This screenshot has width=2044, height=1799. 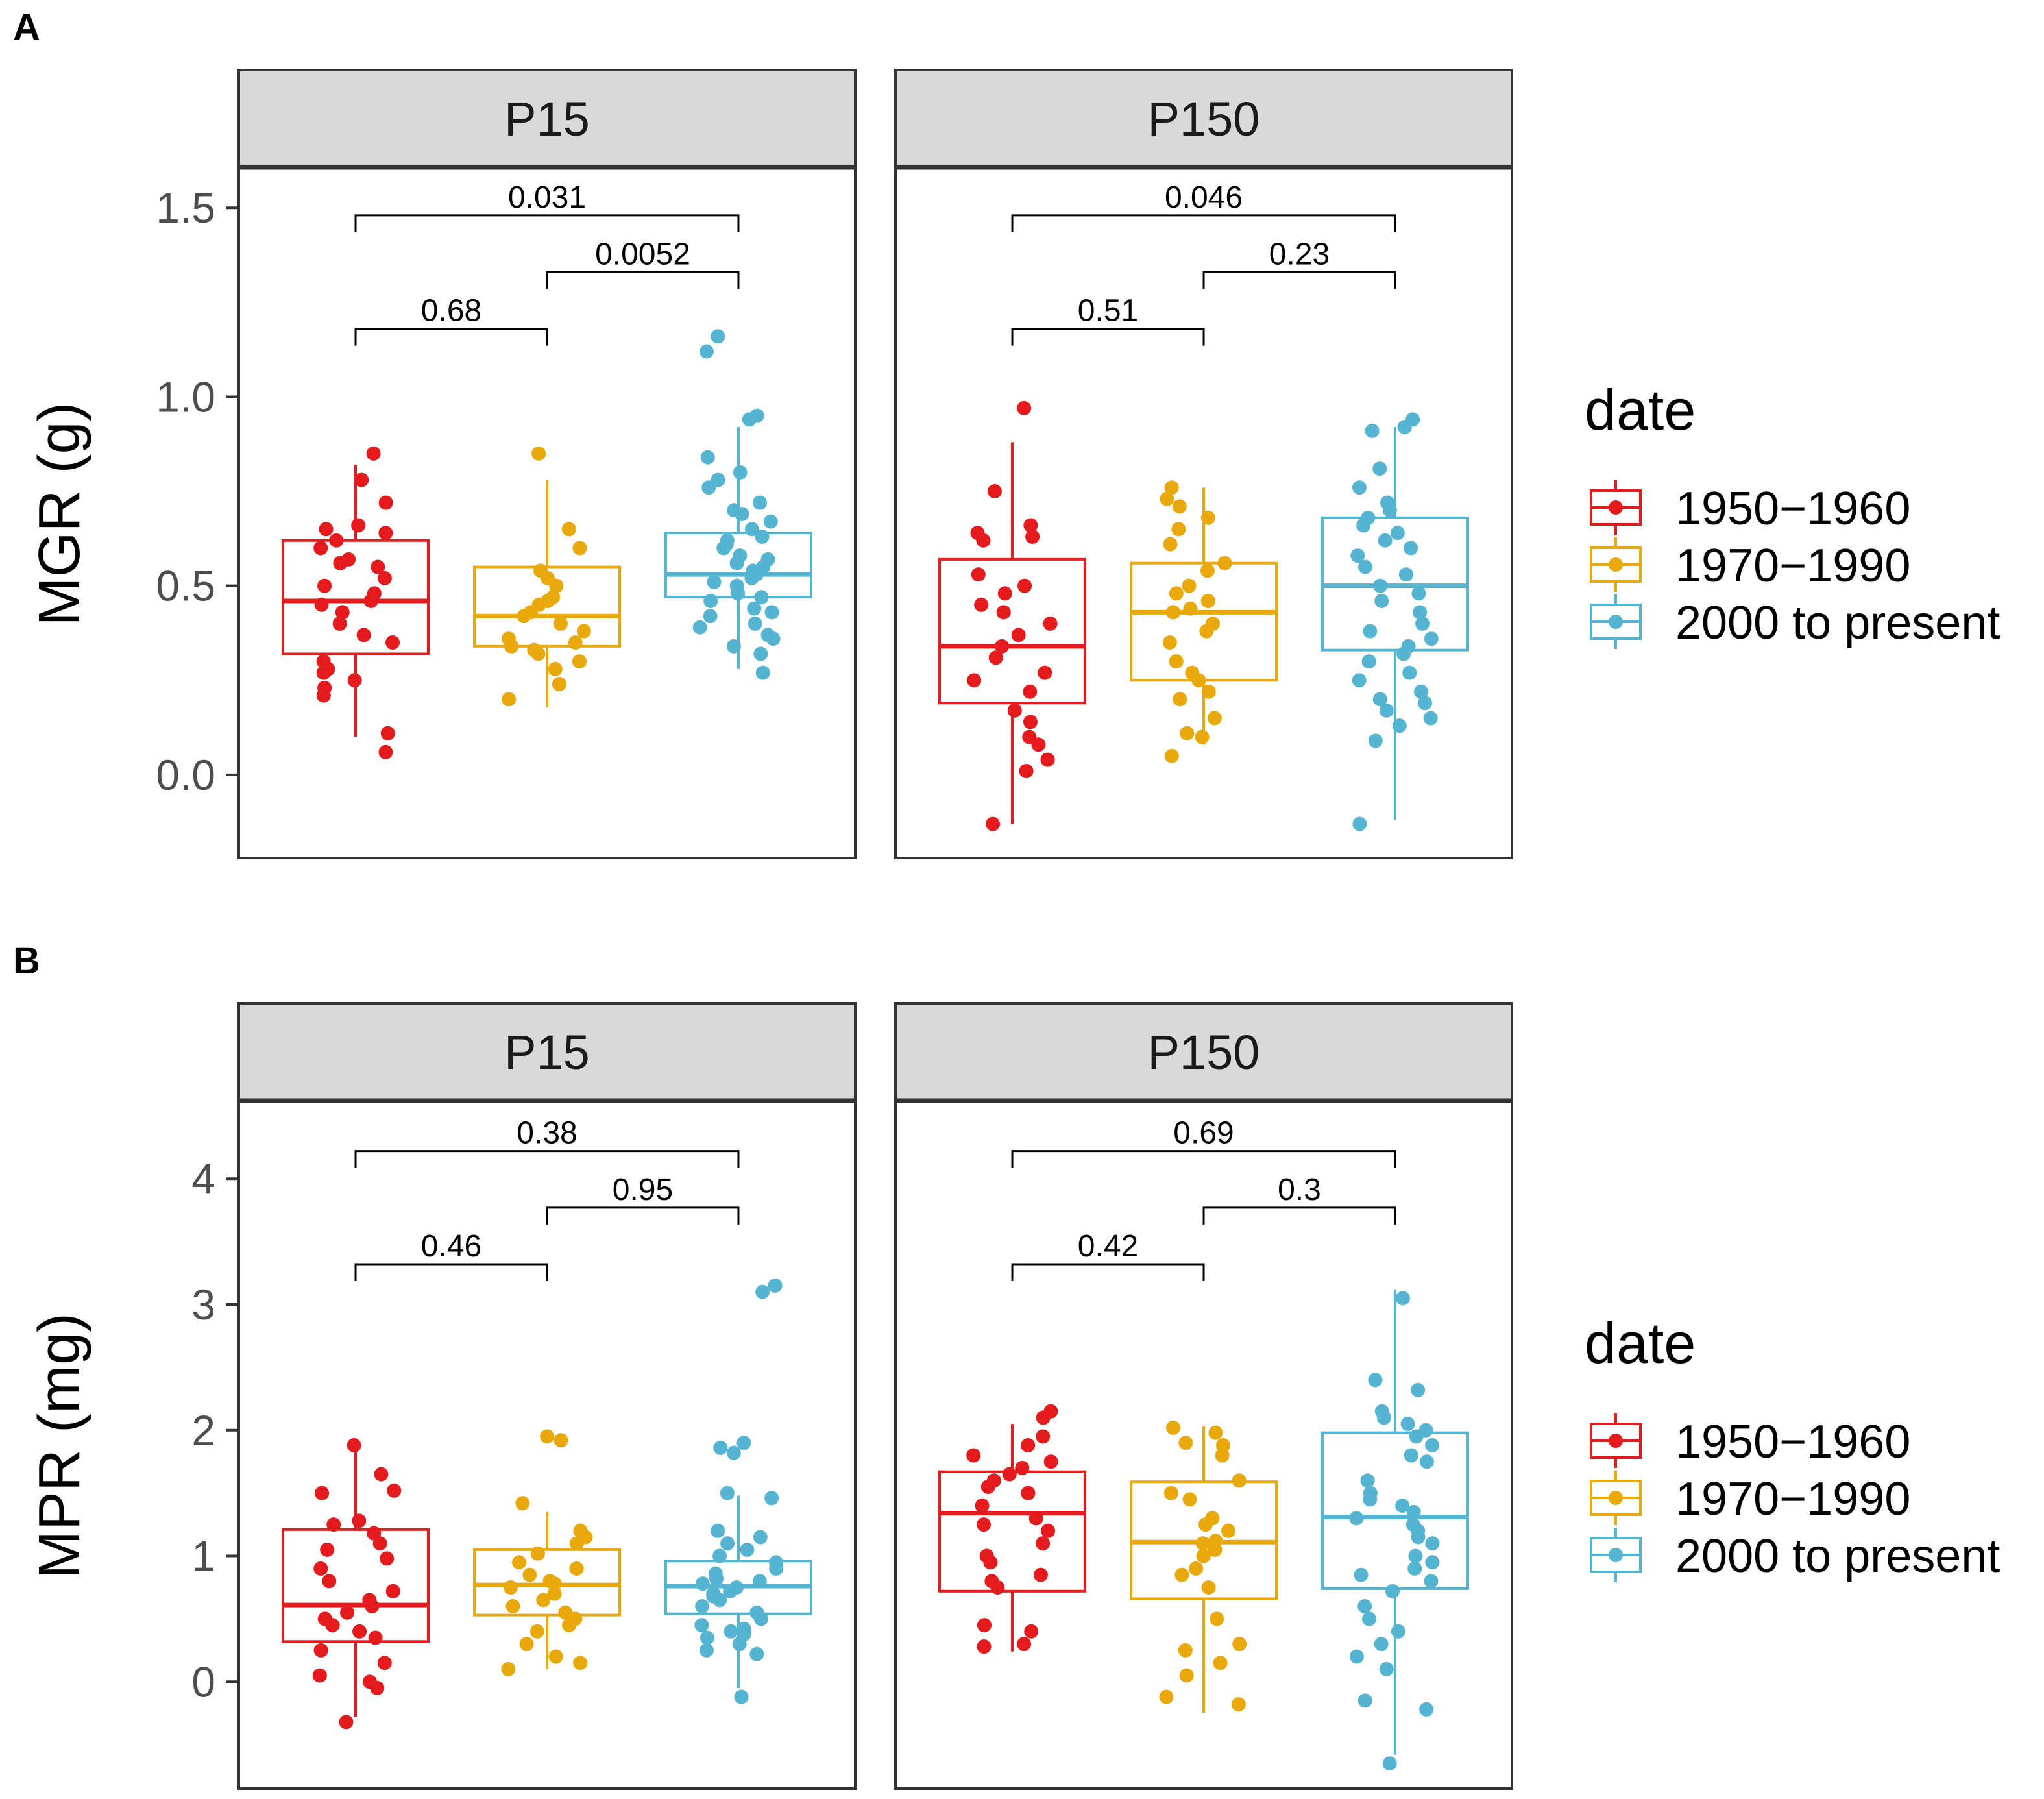 What do you see at coordinates (356, 1585) in the screenshot?
I see `box-iqr` at bounding box center [356, 1585].